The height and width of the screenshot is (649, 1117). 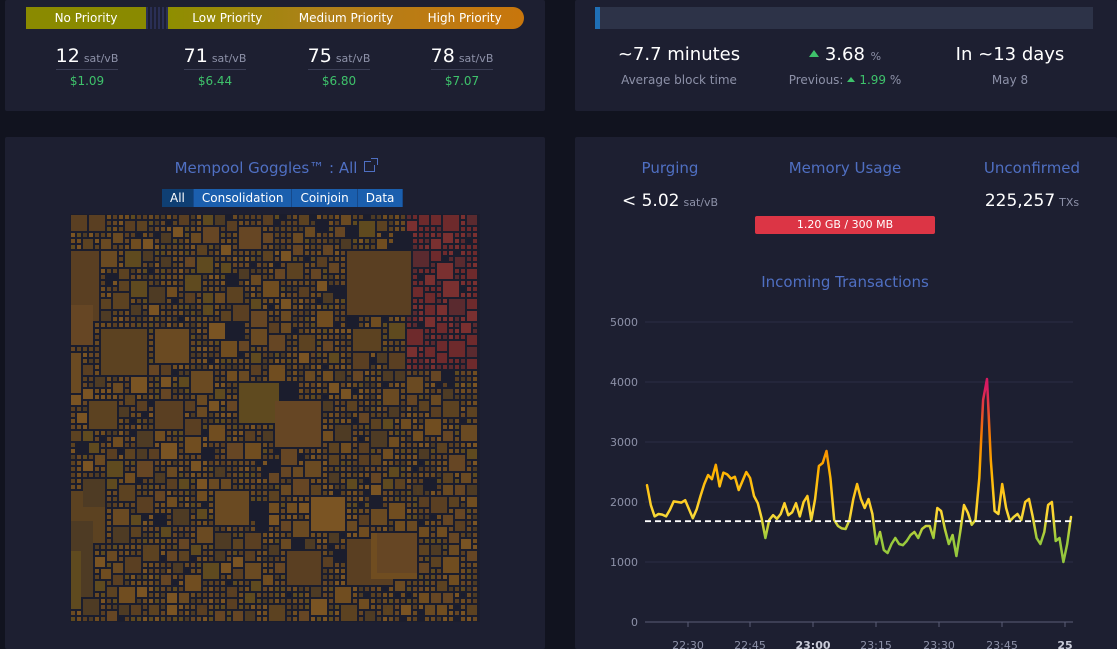 What do you see at coordinates (380, 198) in the screenshot?
I see `filter-data-button: Data` at bounding box center [380, 198].